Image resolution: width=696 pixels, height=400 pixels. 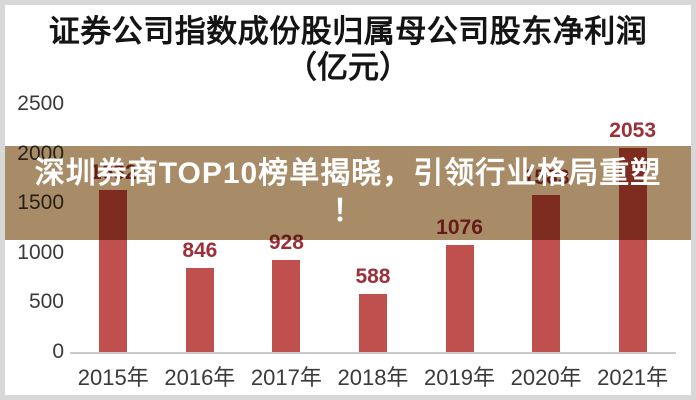 I want to click on chart-title-unit: （亿元）, so click(x=348, y=67).